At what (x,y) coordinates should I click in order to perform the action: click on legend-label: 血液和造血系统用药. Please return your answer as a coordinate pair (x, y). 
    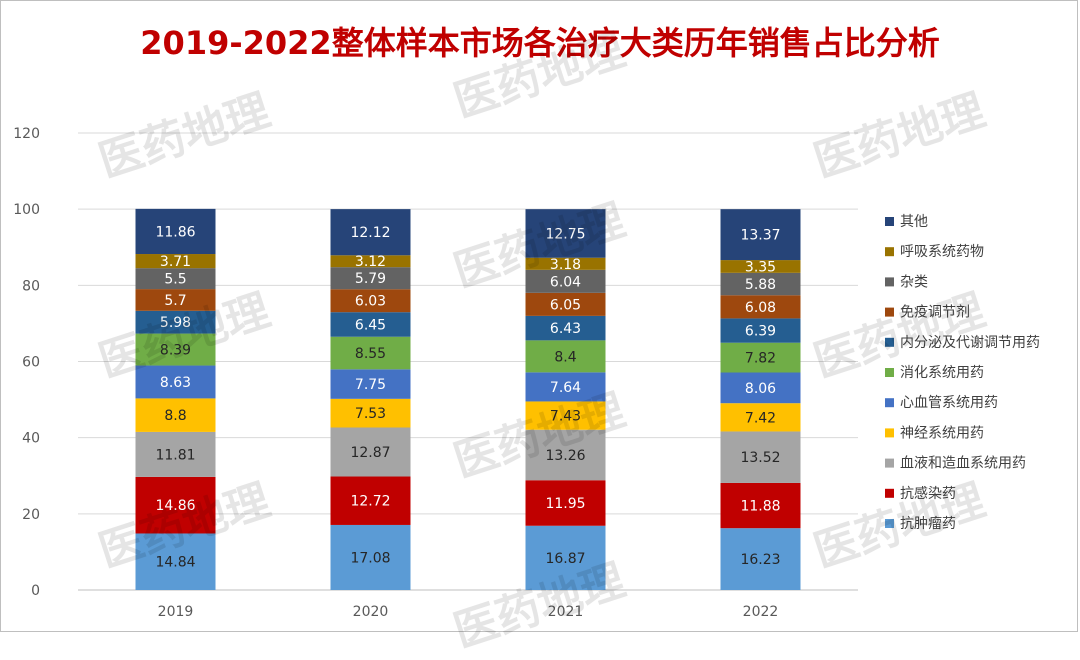
    Looking at the image, I should click on (963, 464).